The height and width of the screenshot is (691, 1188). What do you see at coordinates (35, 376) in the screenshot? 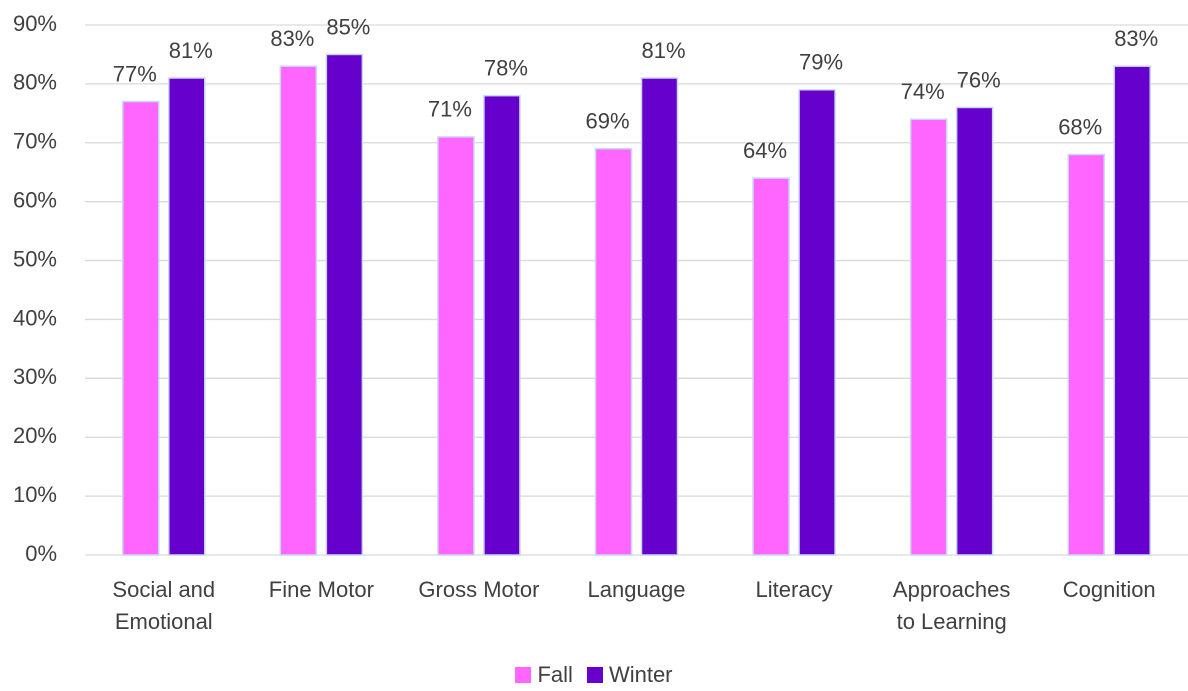
I see `y-tick-label: 30%` at bounding box center [35, 376].